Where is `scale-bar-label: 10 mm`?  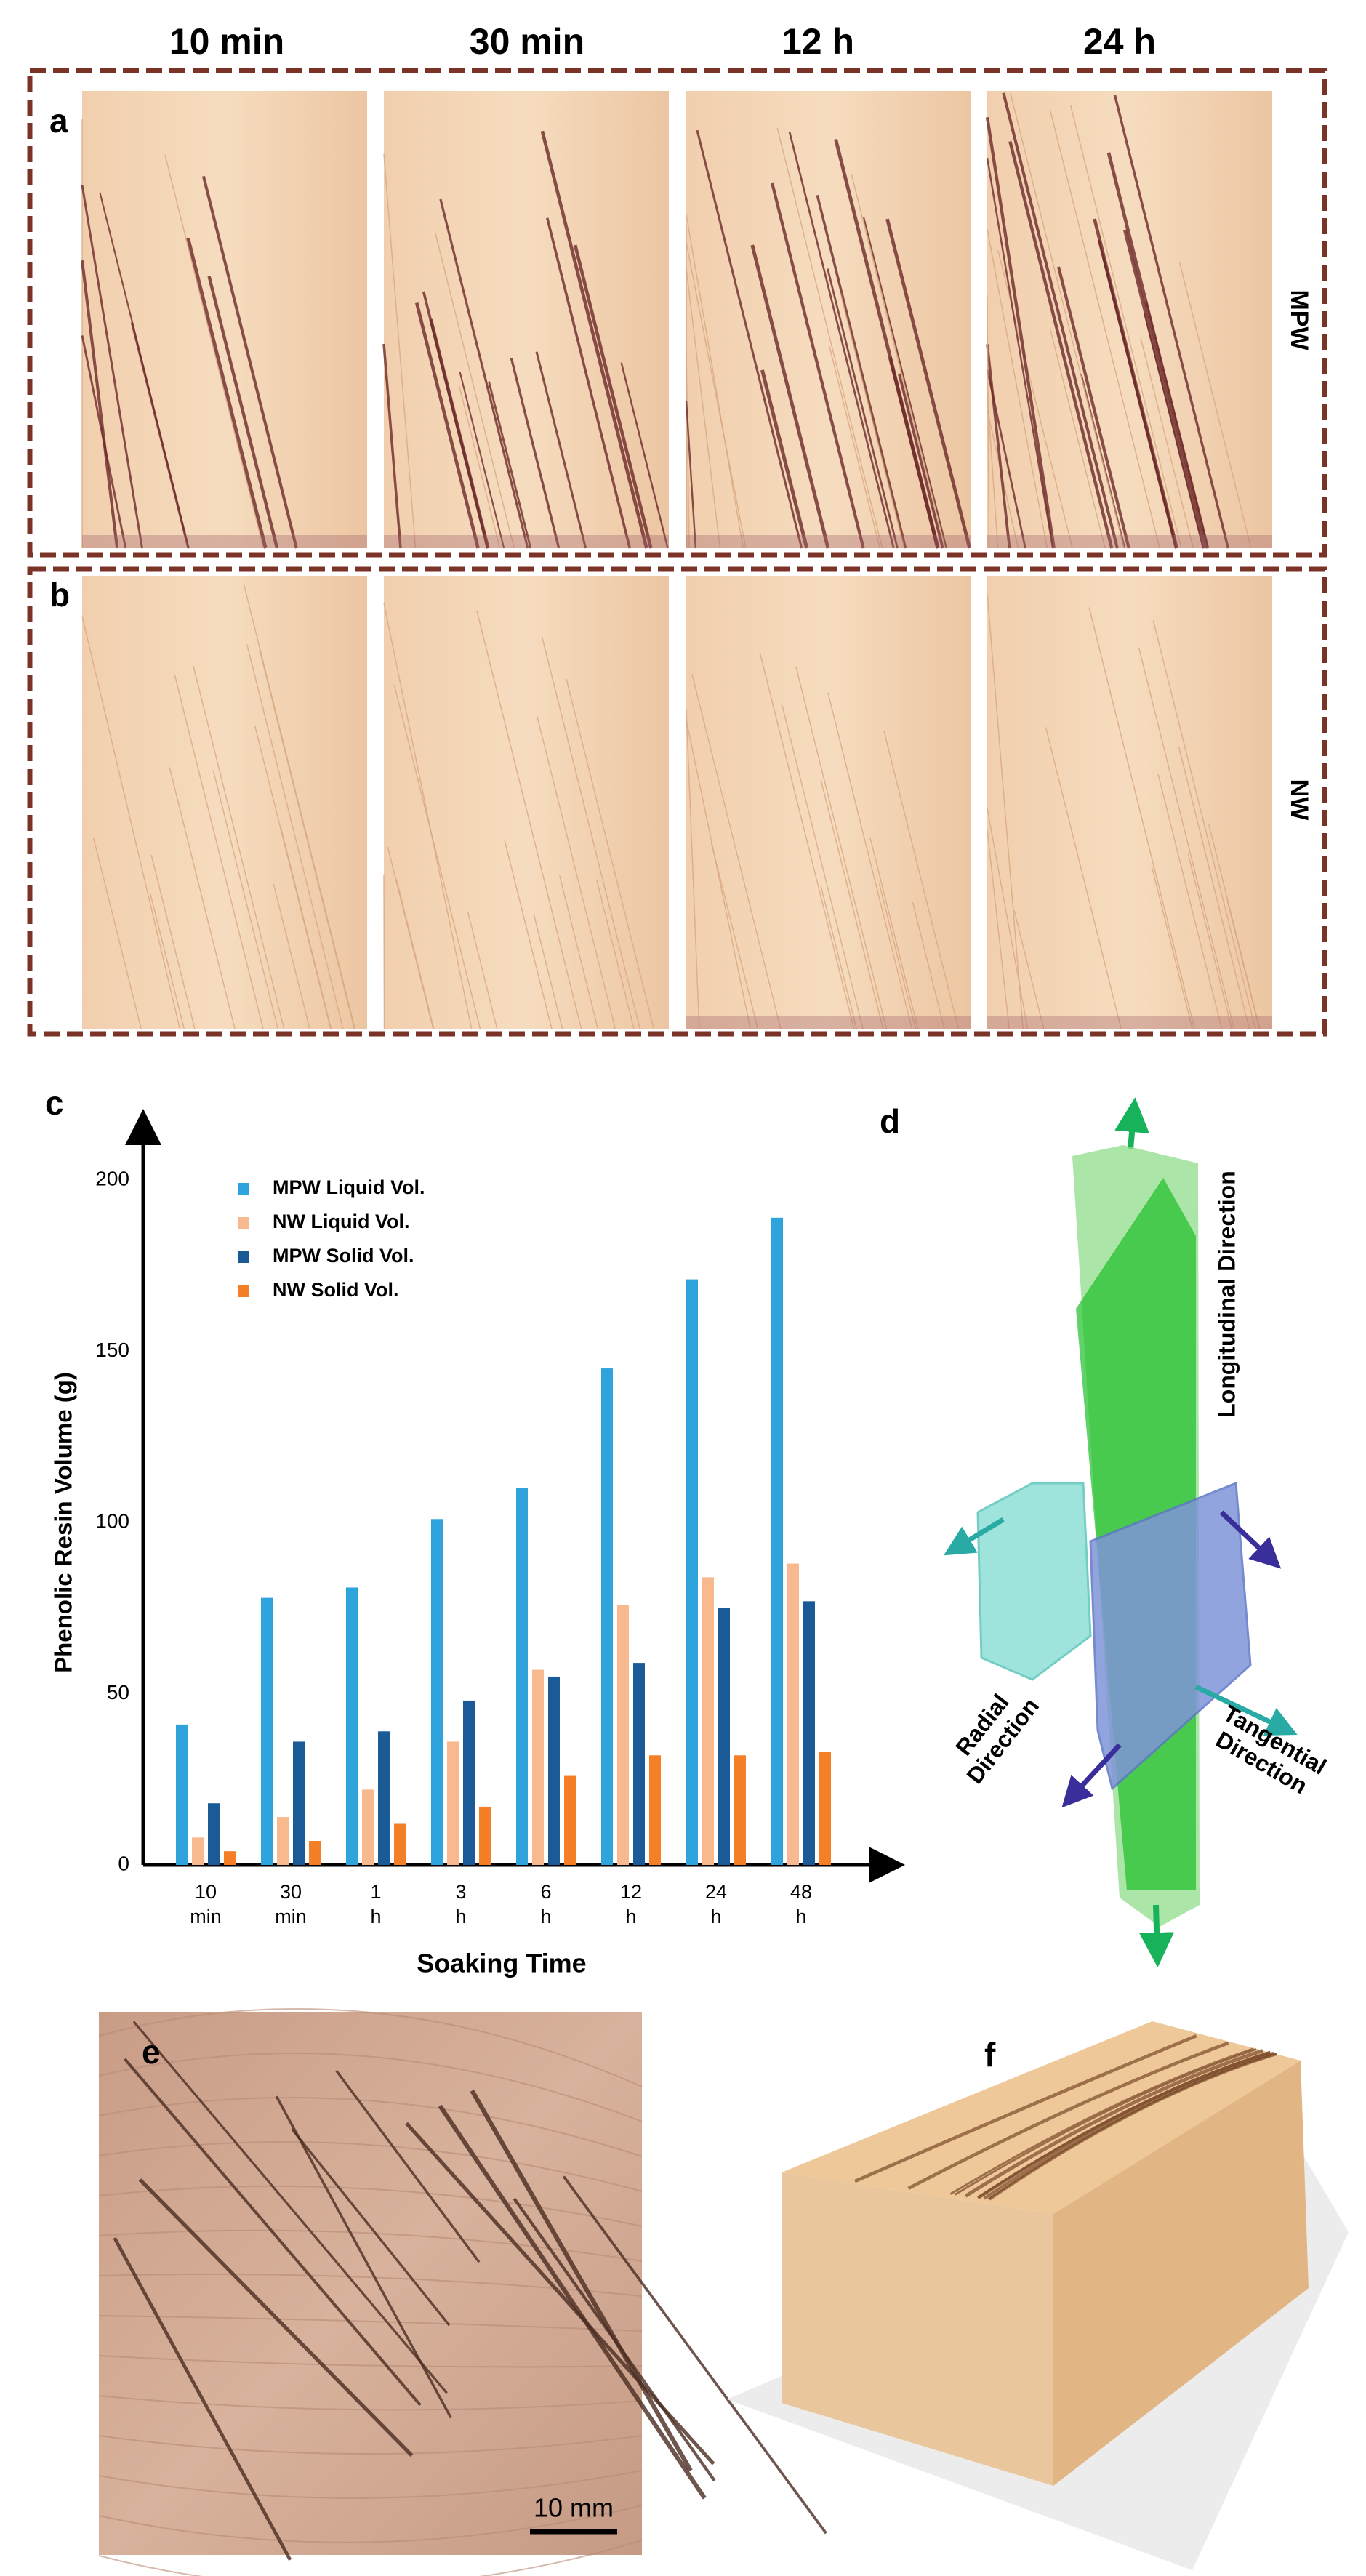
scale-bar-label: 10 mm is located at coordinates (574, 2508).